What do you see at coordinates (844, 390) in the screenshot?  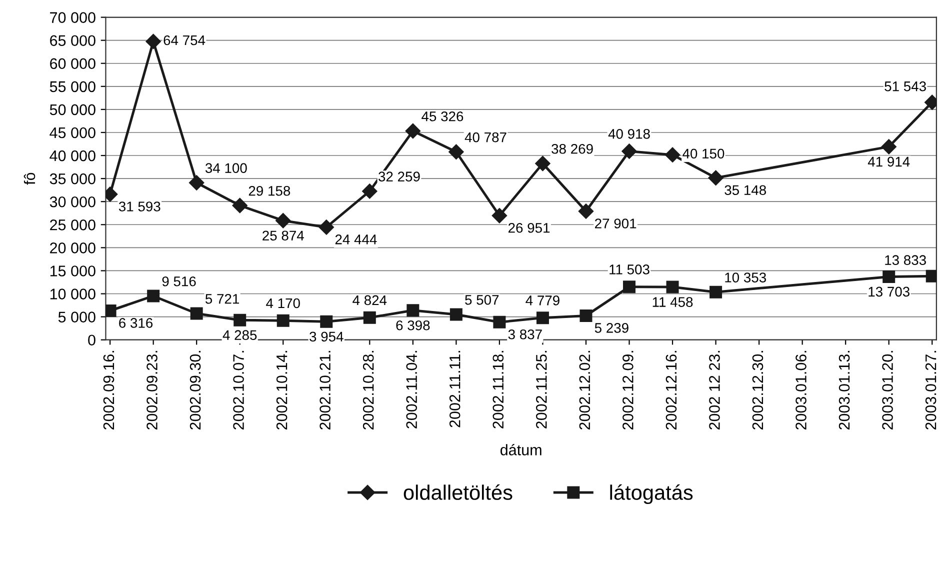 I see `x-tick-label: 2003.01.13.` at bounding box center [844, 390].